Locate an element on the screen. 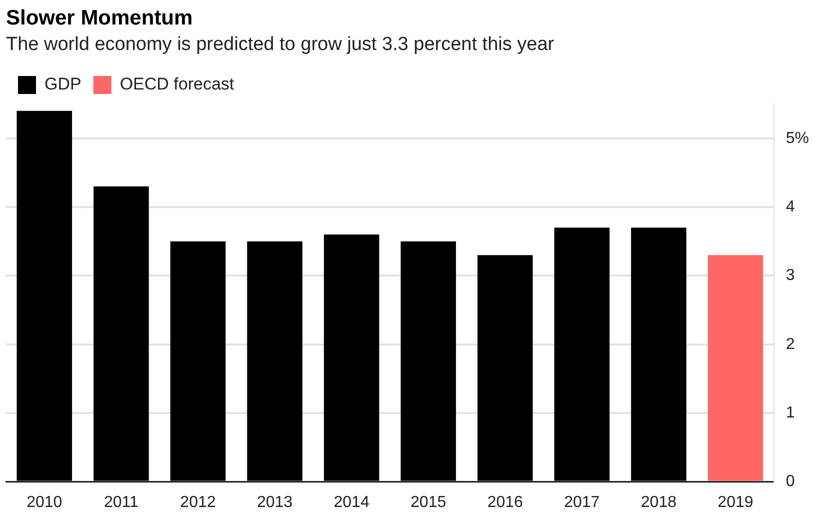 This screenshot has width=831, height=519. x-tick-label: 2019 is located at coordinates (736, 502).